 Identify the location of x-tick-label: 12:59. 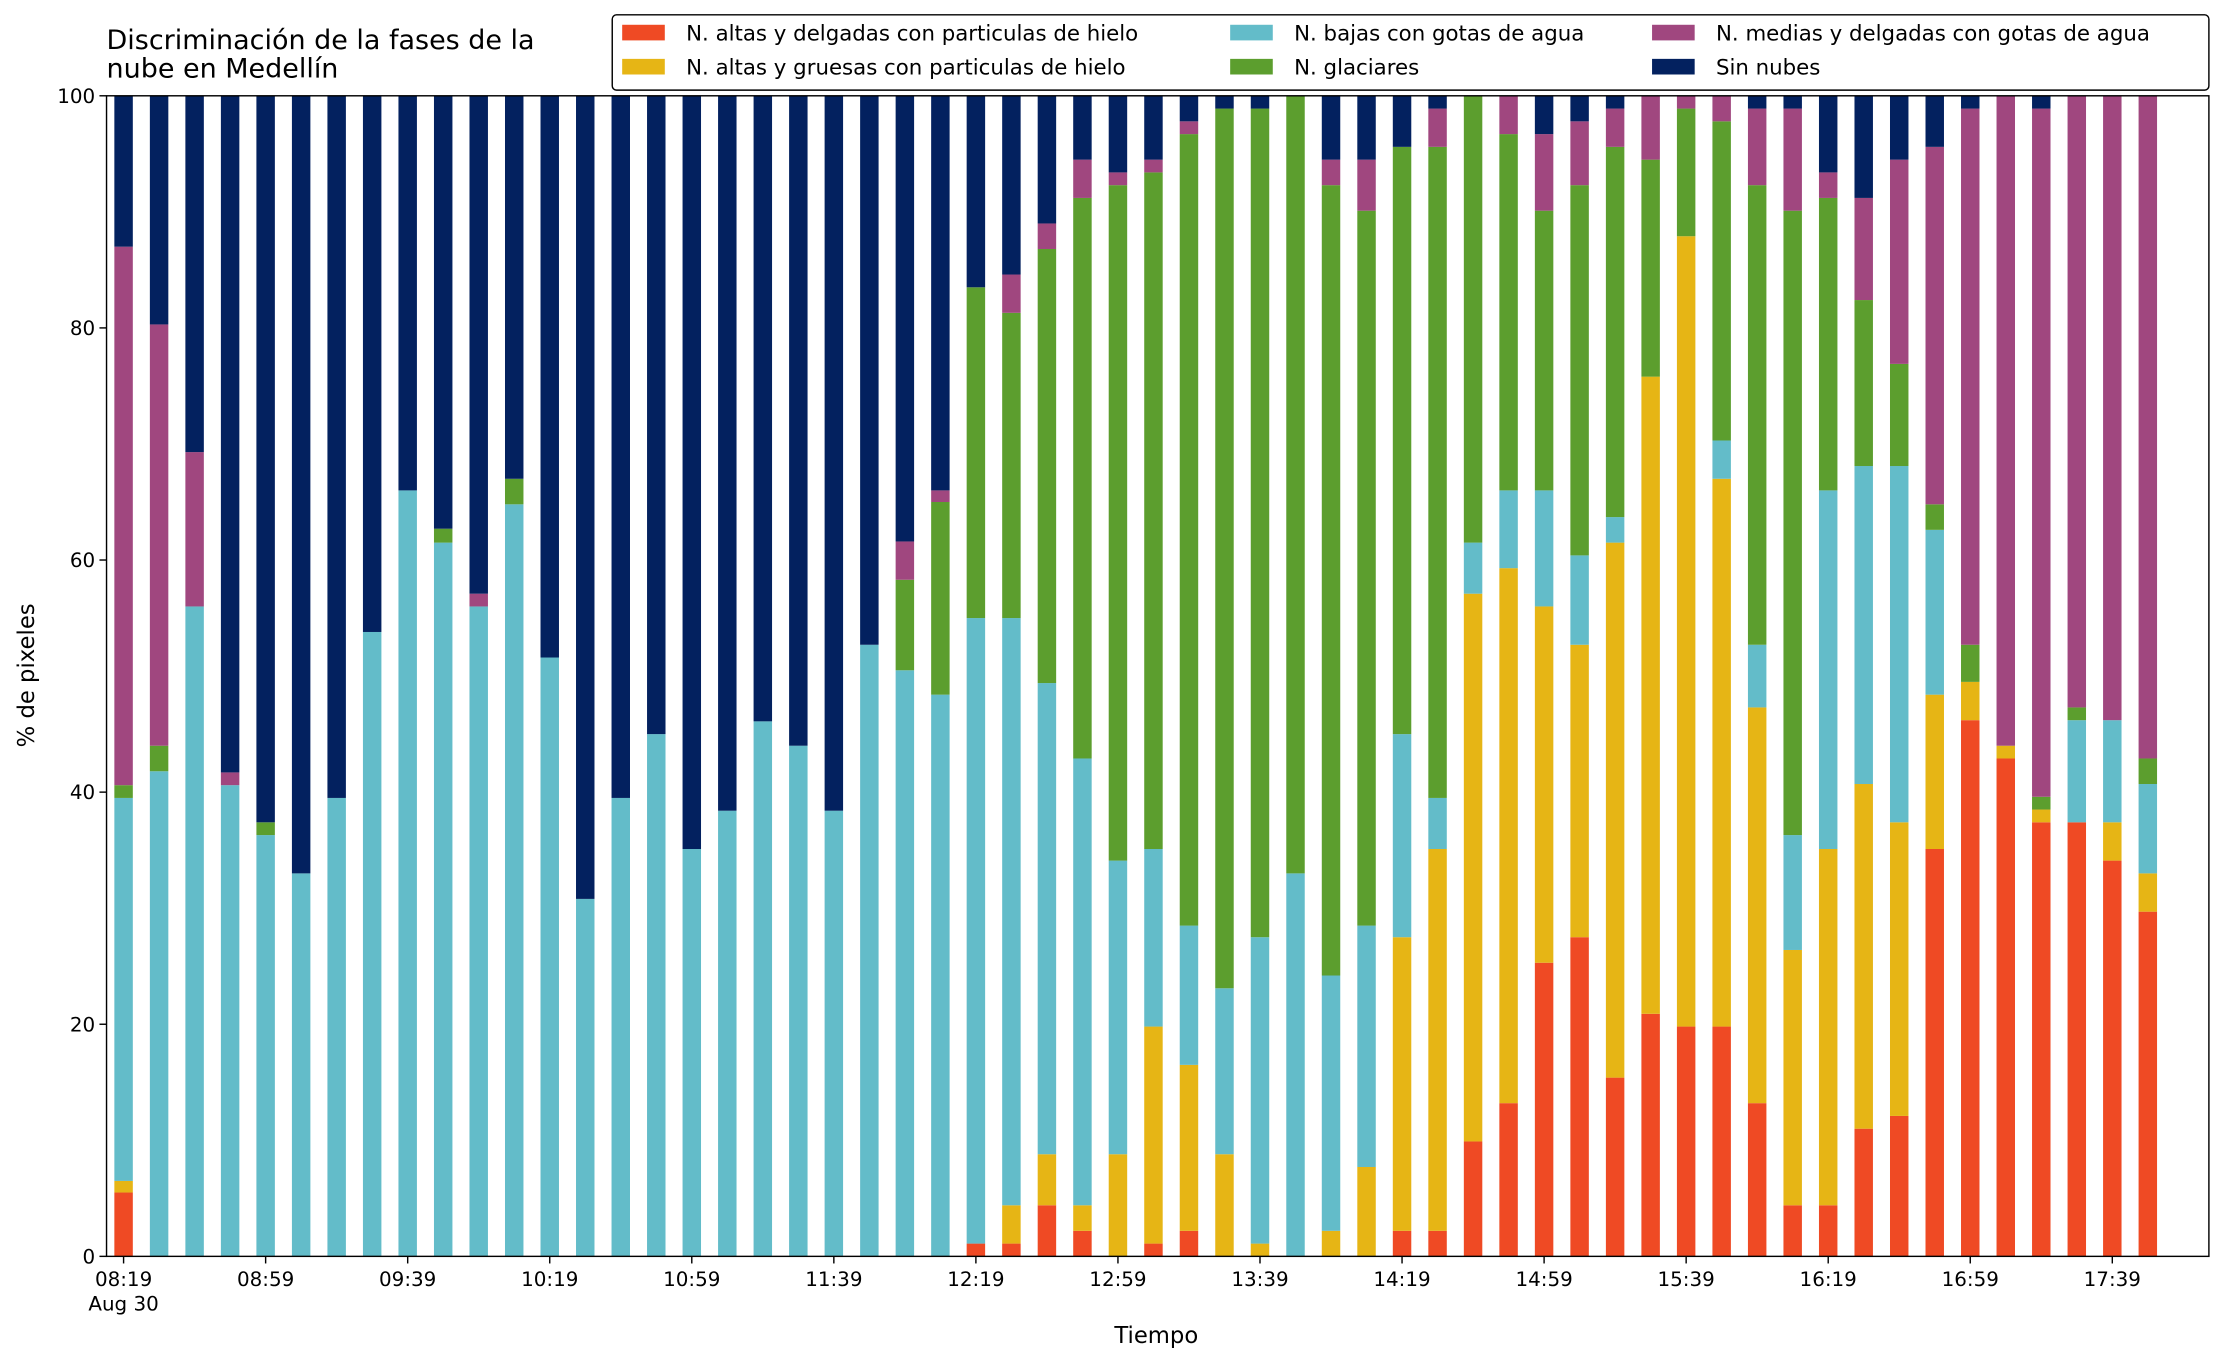
(1117, 1279).